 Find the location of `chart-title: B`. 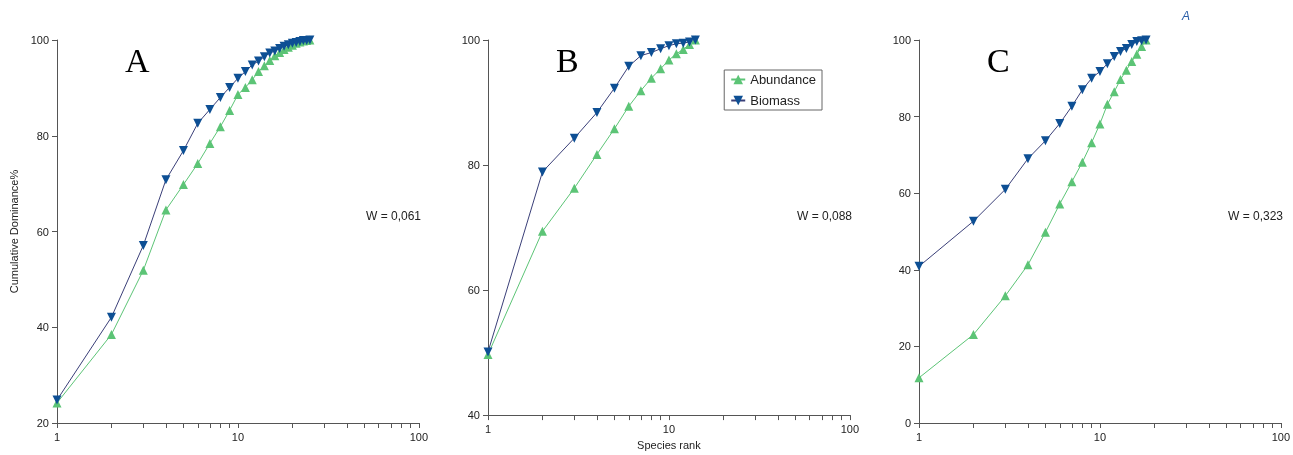

chart-title: B is located at coordinates (567, 60).